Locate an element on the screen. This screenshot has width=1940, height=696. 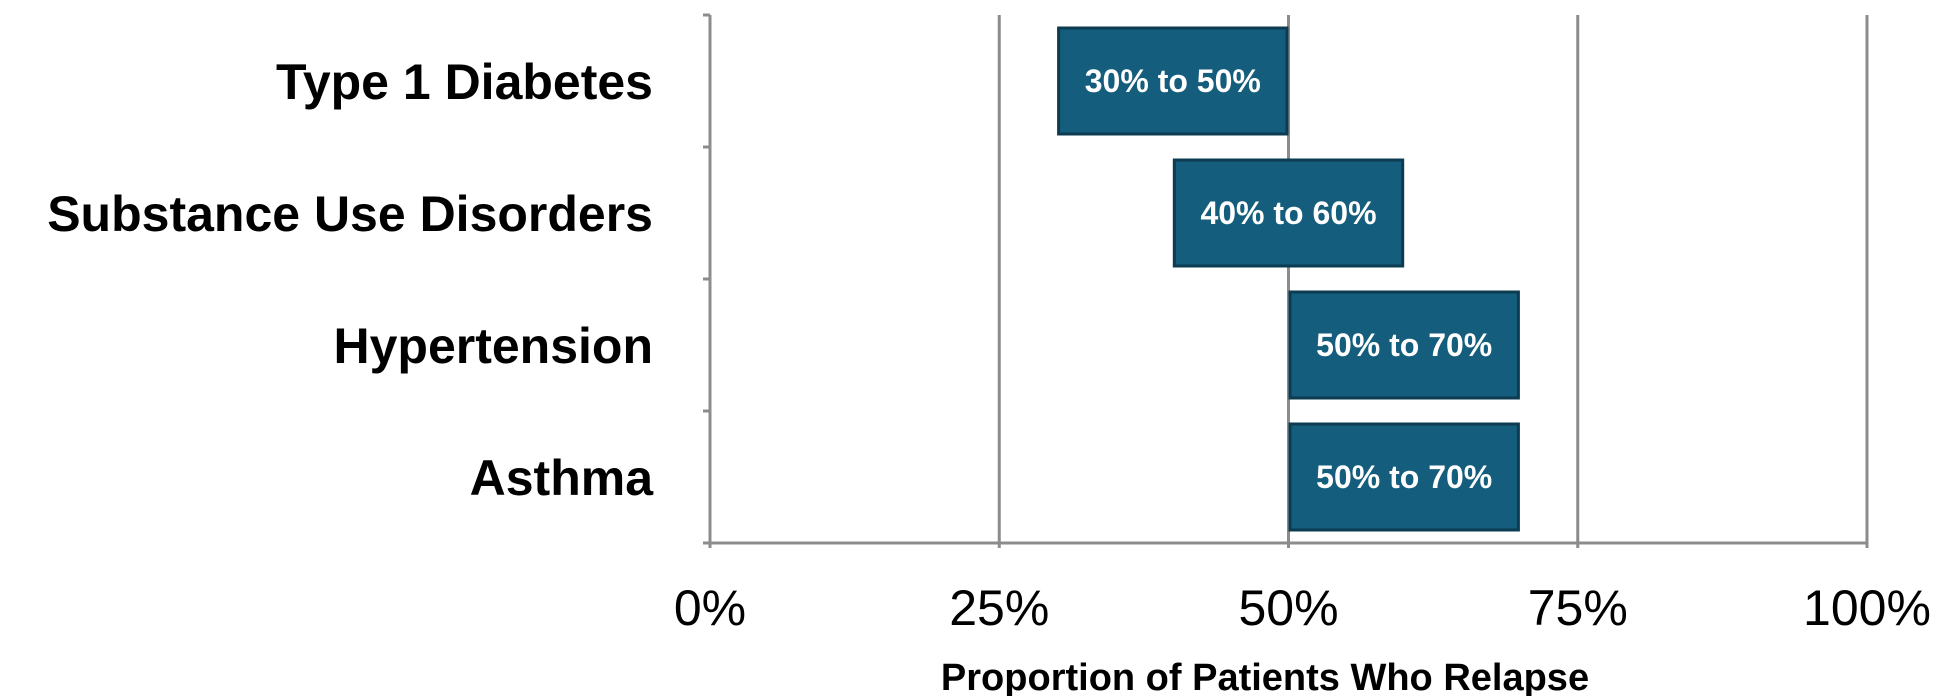
category-label: Substance Use Disorders is located at coordinates (350, 214).